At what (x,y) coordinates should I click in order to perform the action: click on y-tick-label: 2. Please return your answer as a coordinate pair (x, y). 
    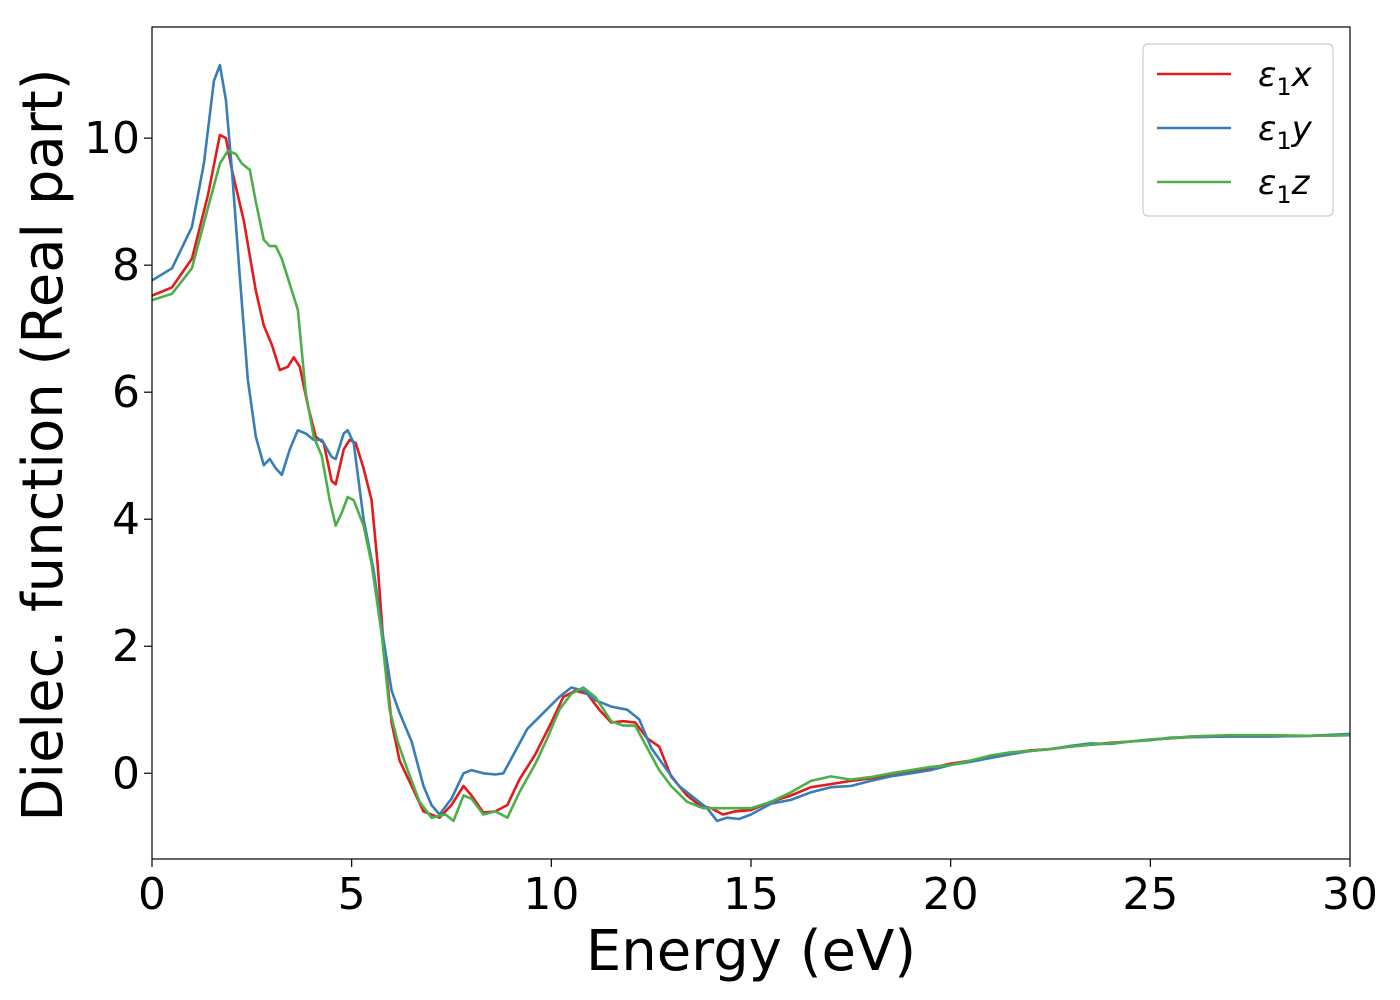
    Looking at the image, I should click on (126, 646).